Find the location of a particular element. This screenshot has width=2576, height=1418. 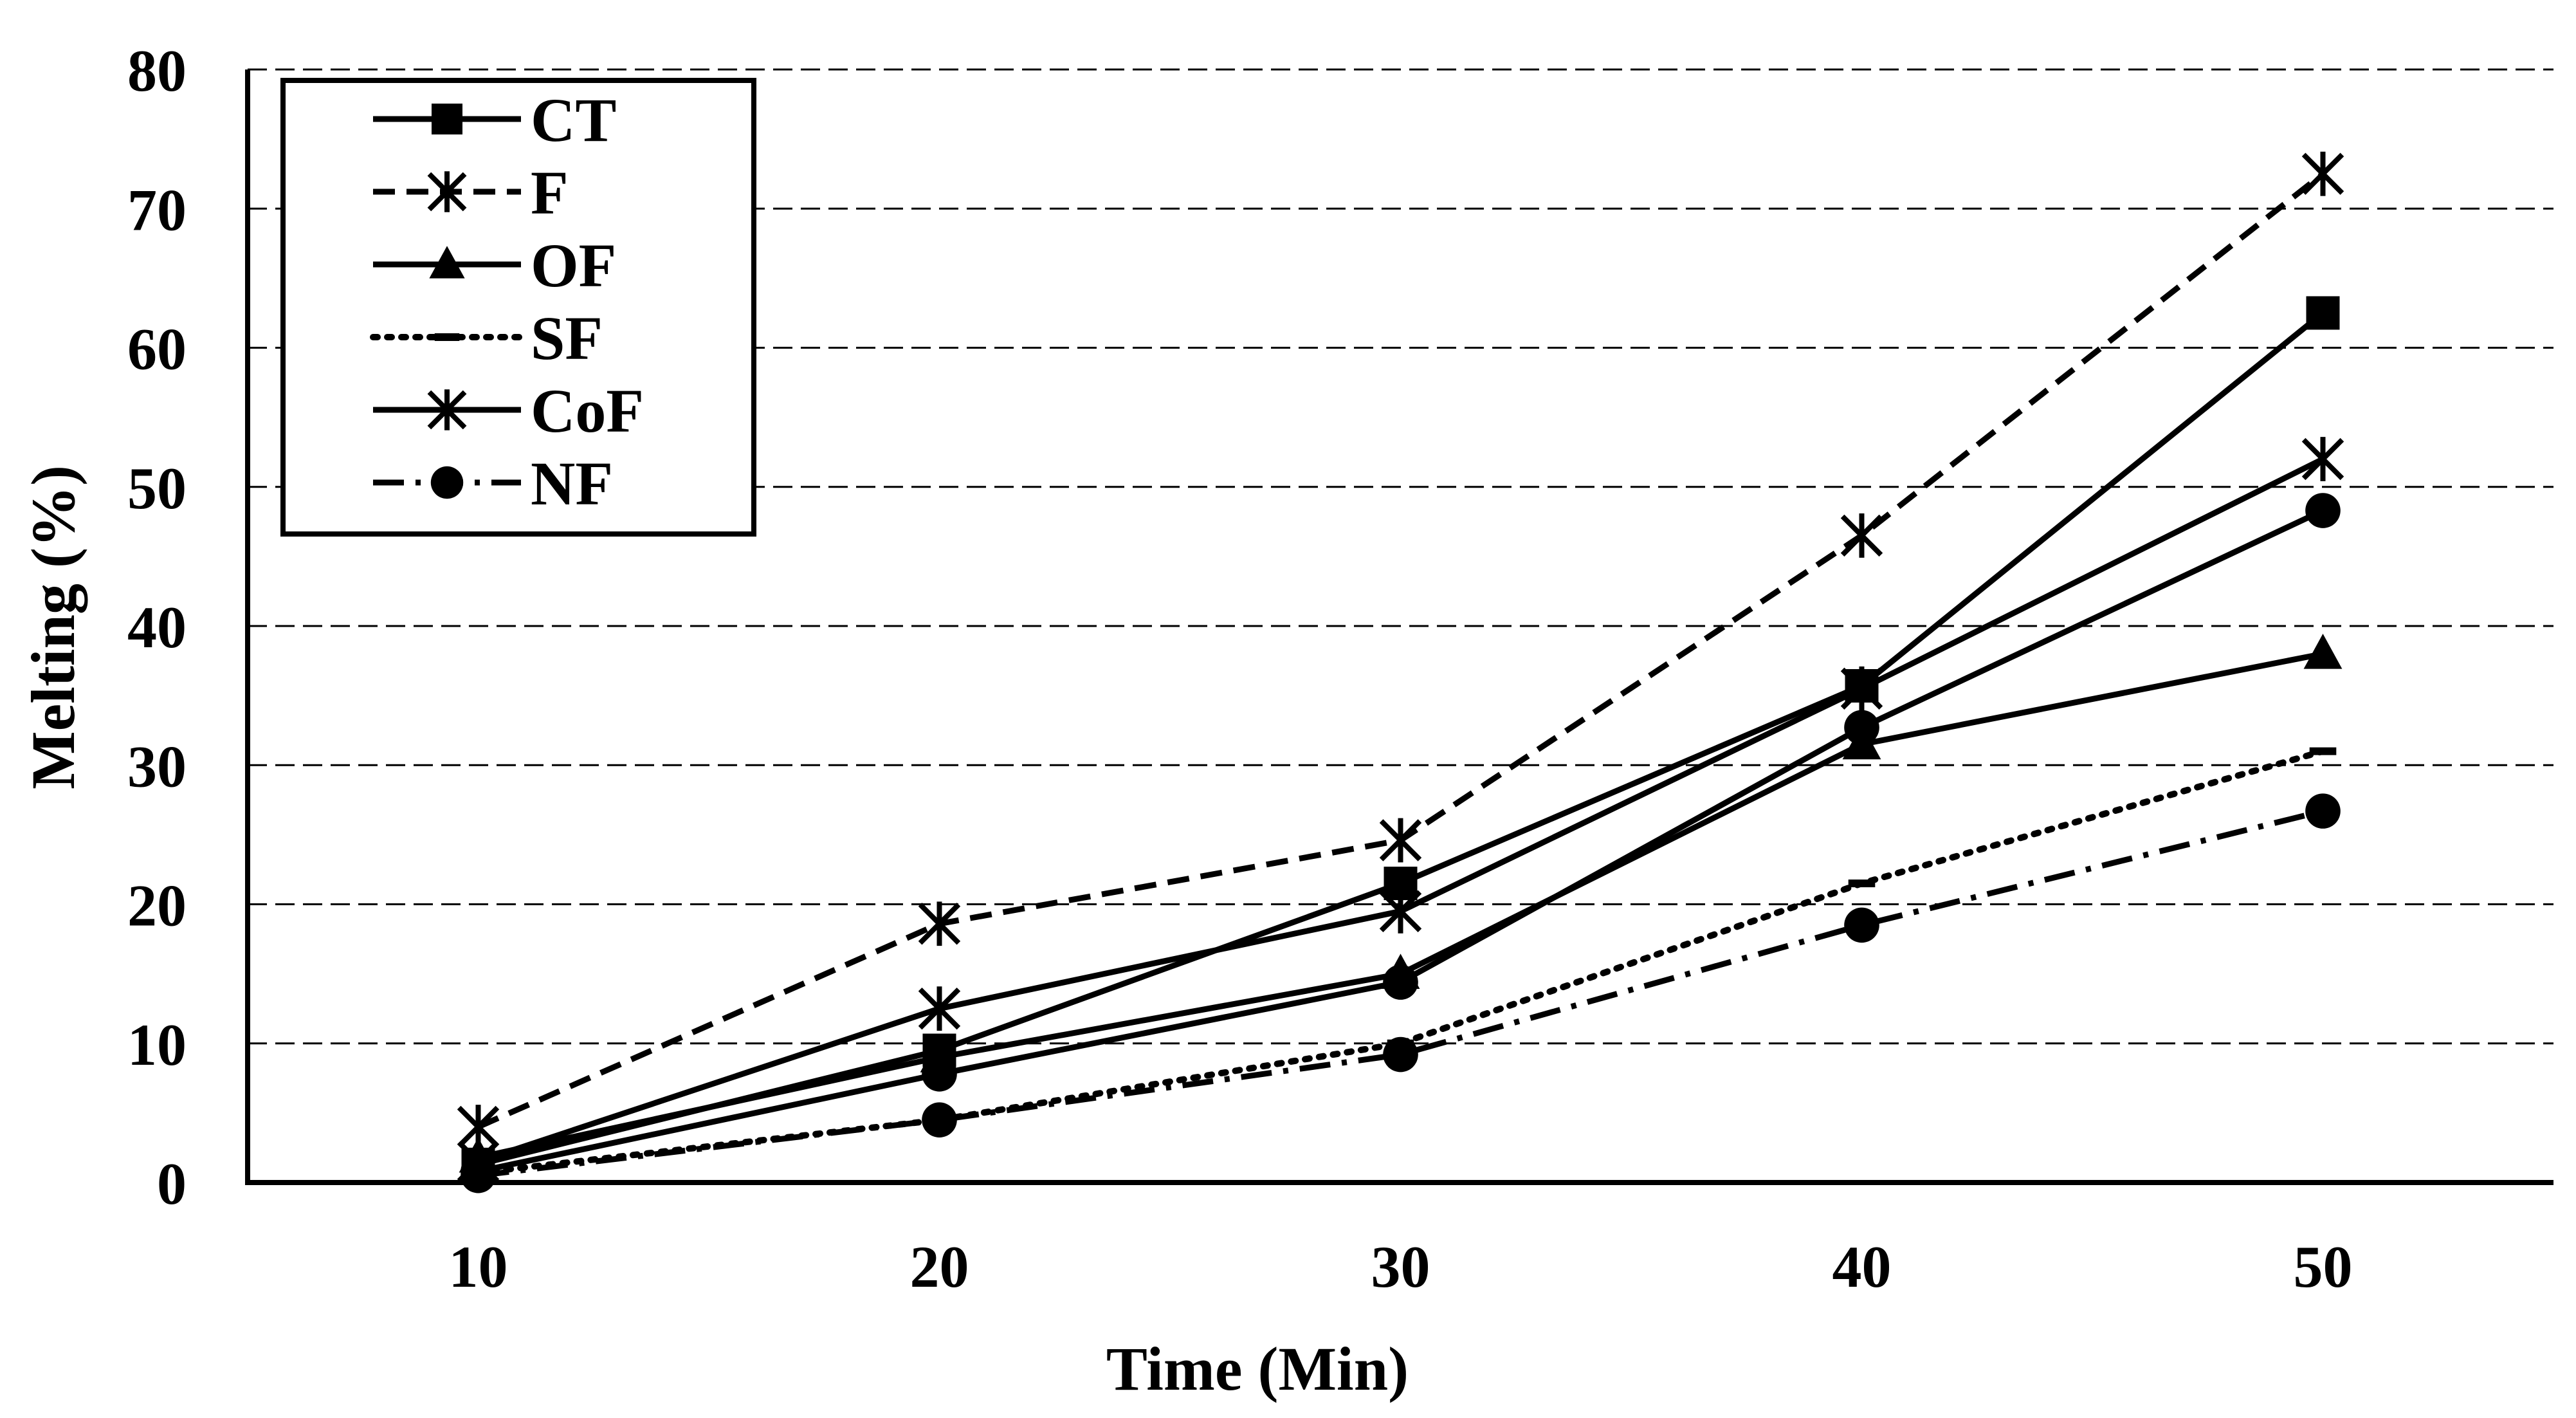

y-tick-label: 40 is located at coordinates (157, 627).